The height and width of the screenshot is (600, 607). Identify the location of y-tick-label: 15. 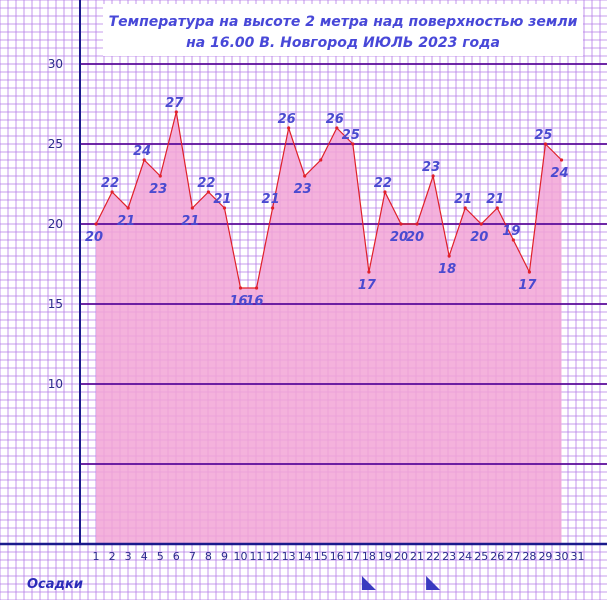
(55, 304).